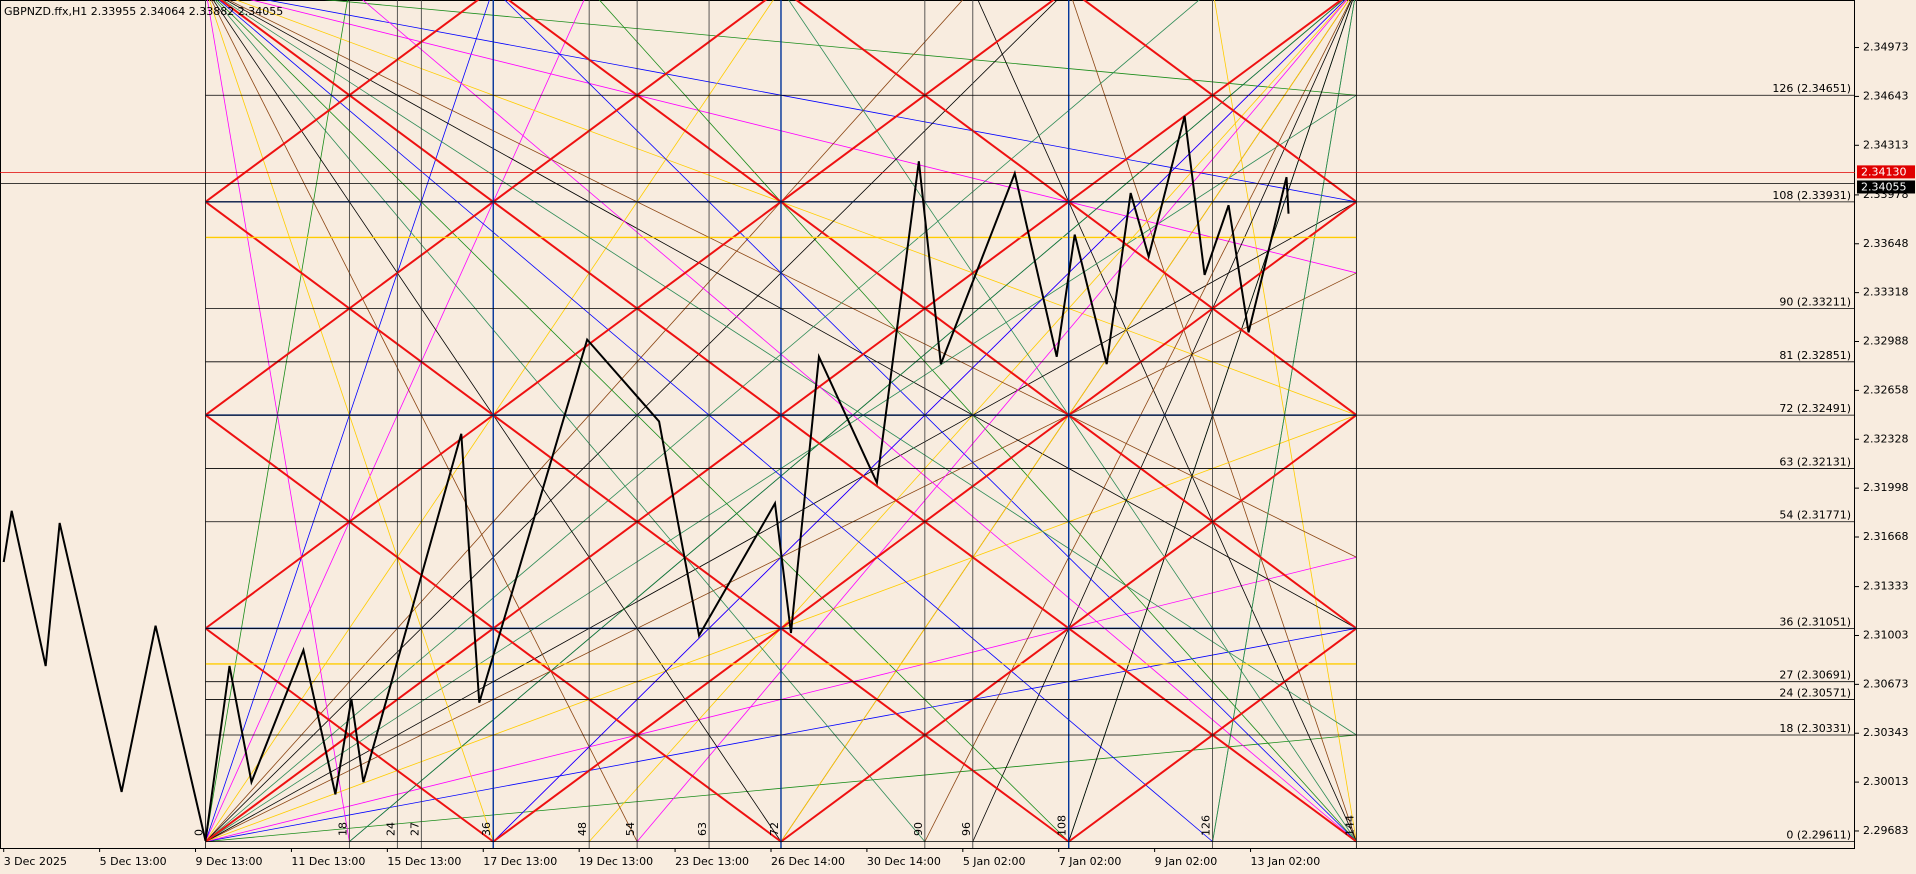 The width and height of the screenshot is (1916, 874). Describe the element at coordinates (1815, 355) in the screenshot. I see `level-label: 81 (2.32851)` at that location.